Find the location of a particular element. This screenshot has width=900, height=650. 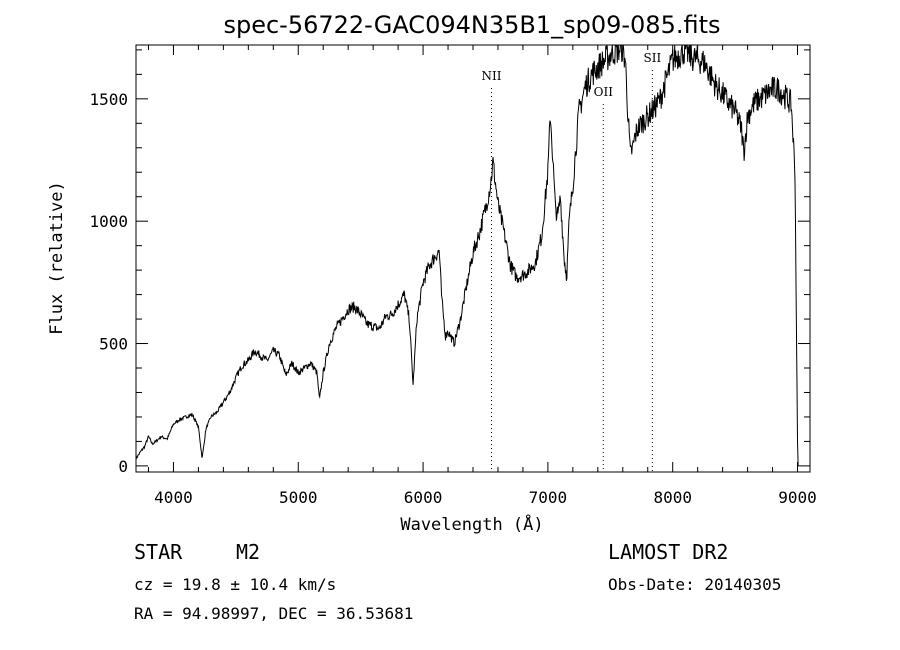

emission-line-markers: NII OII SII is located at coordinates (571, 261).